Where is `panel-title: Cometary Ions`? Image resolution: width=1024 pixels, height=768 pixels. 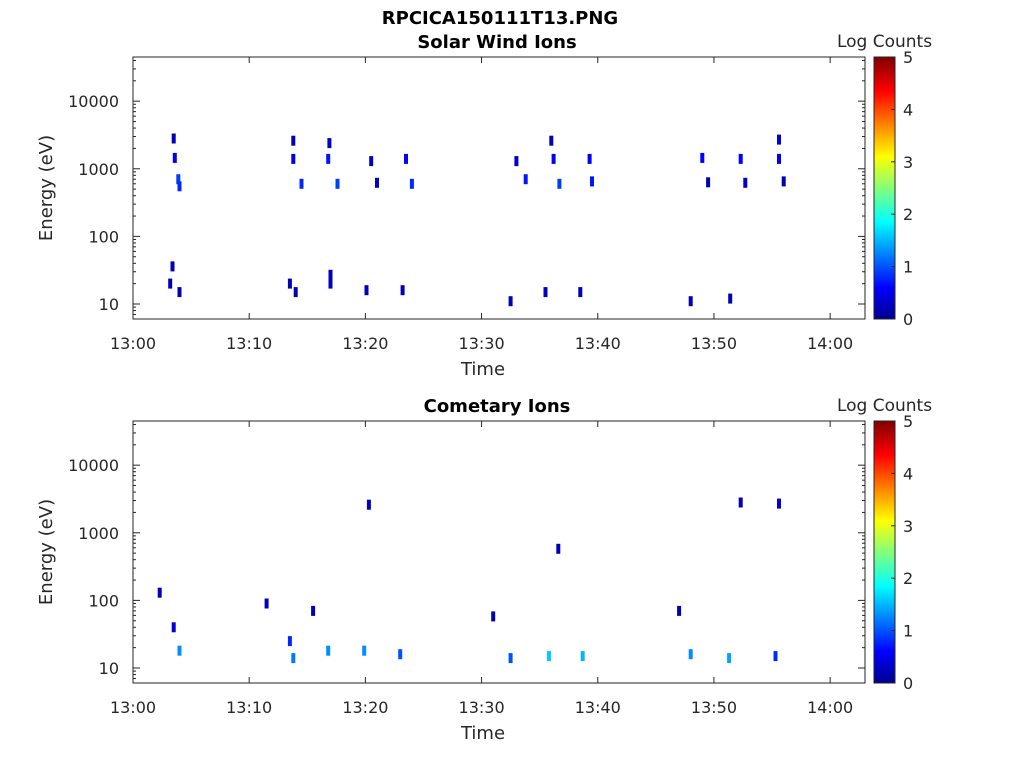 panel-title: Cometary Ions is located at coordinates (497, 406).